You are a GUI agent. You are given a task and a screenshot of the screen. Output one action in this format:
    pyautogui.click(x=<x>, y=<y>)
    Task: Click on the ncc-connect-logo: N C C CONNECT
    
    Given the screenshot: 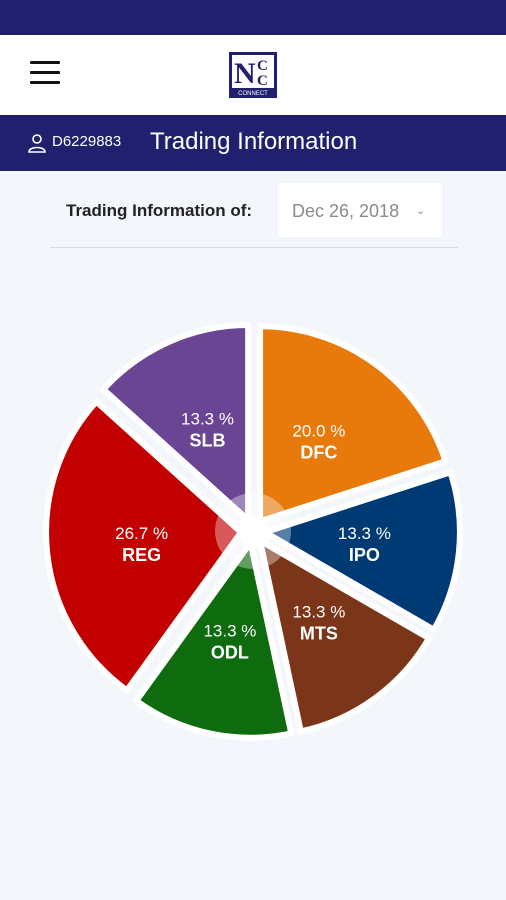 What is the action you would take?
    pyautogui.click(x=253, y=75)
    